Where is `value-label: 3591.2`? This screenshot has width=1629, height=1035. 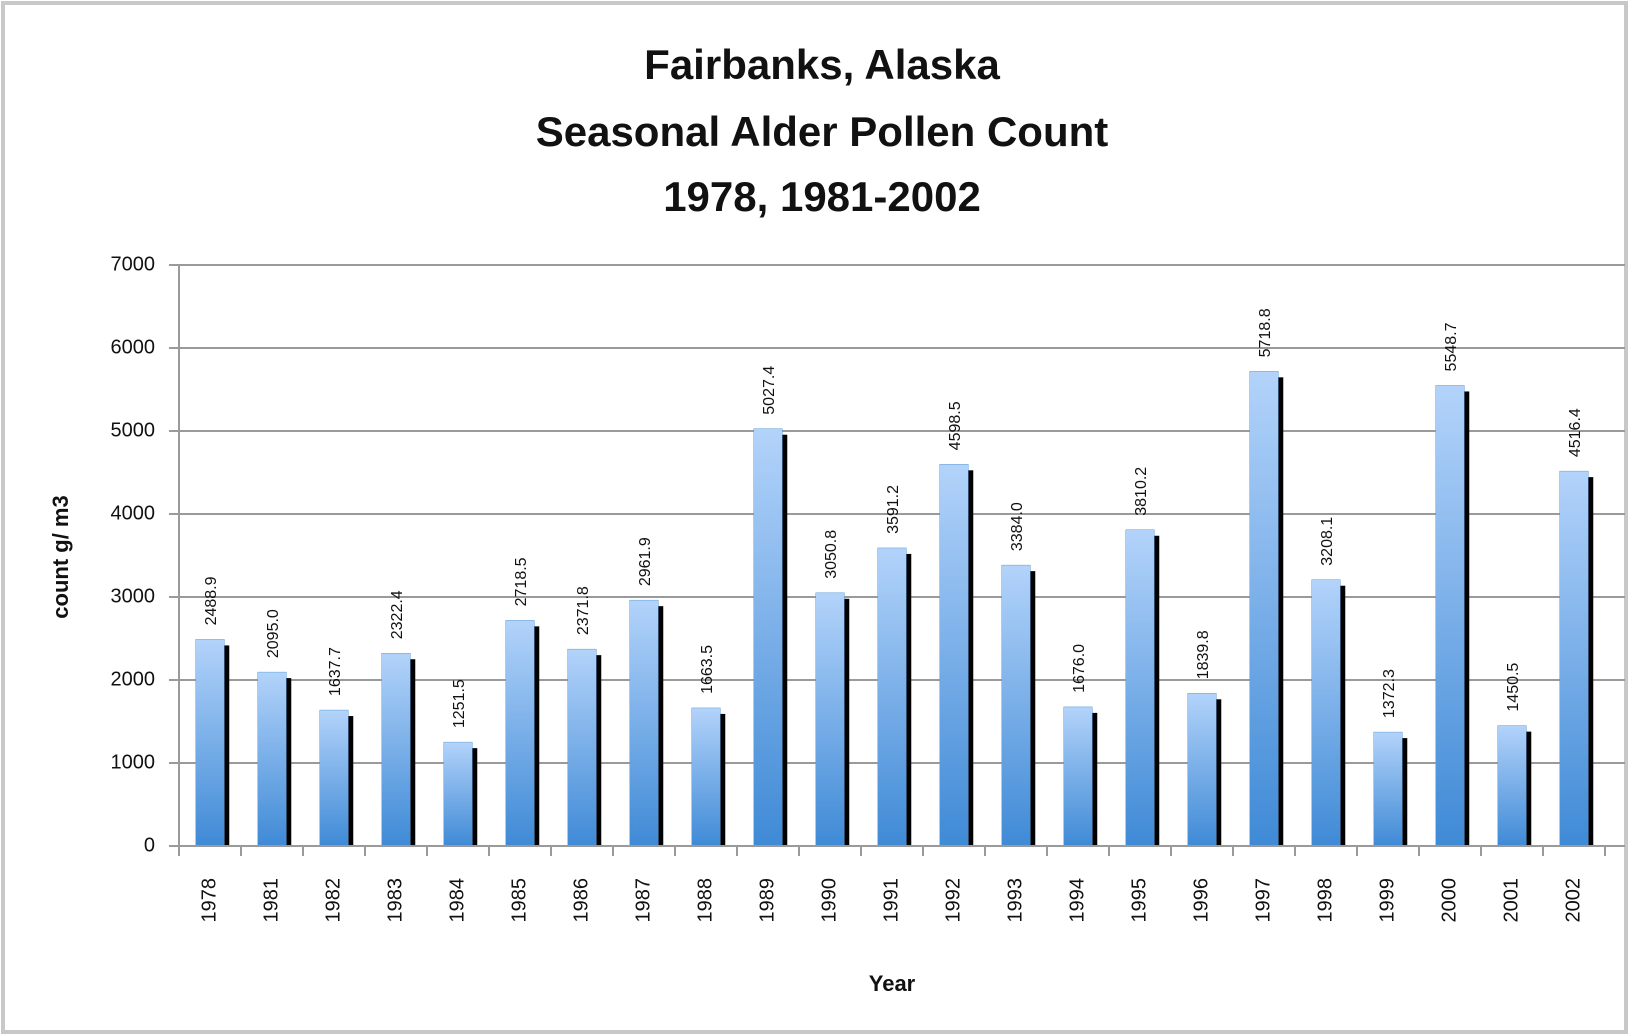 value-label: 3591.2 is located at coordinates (893, 509).